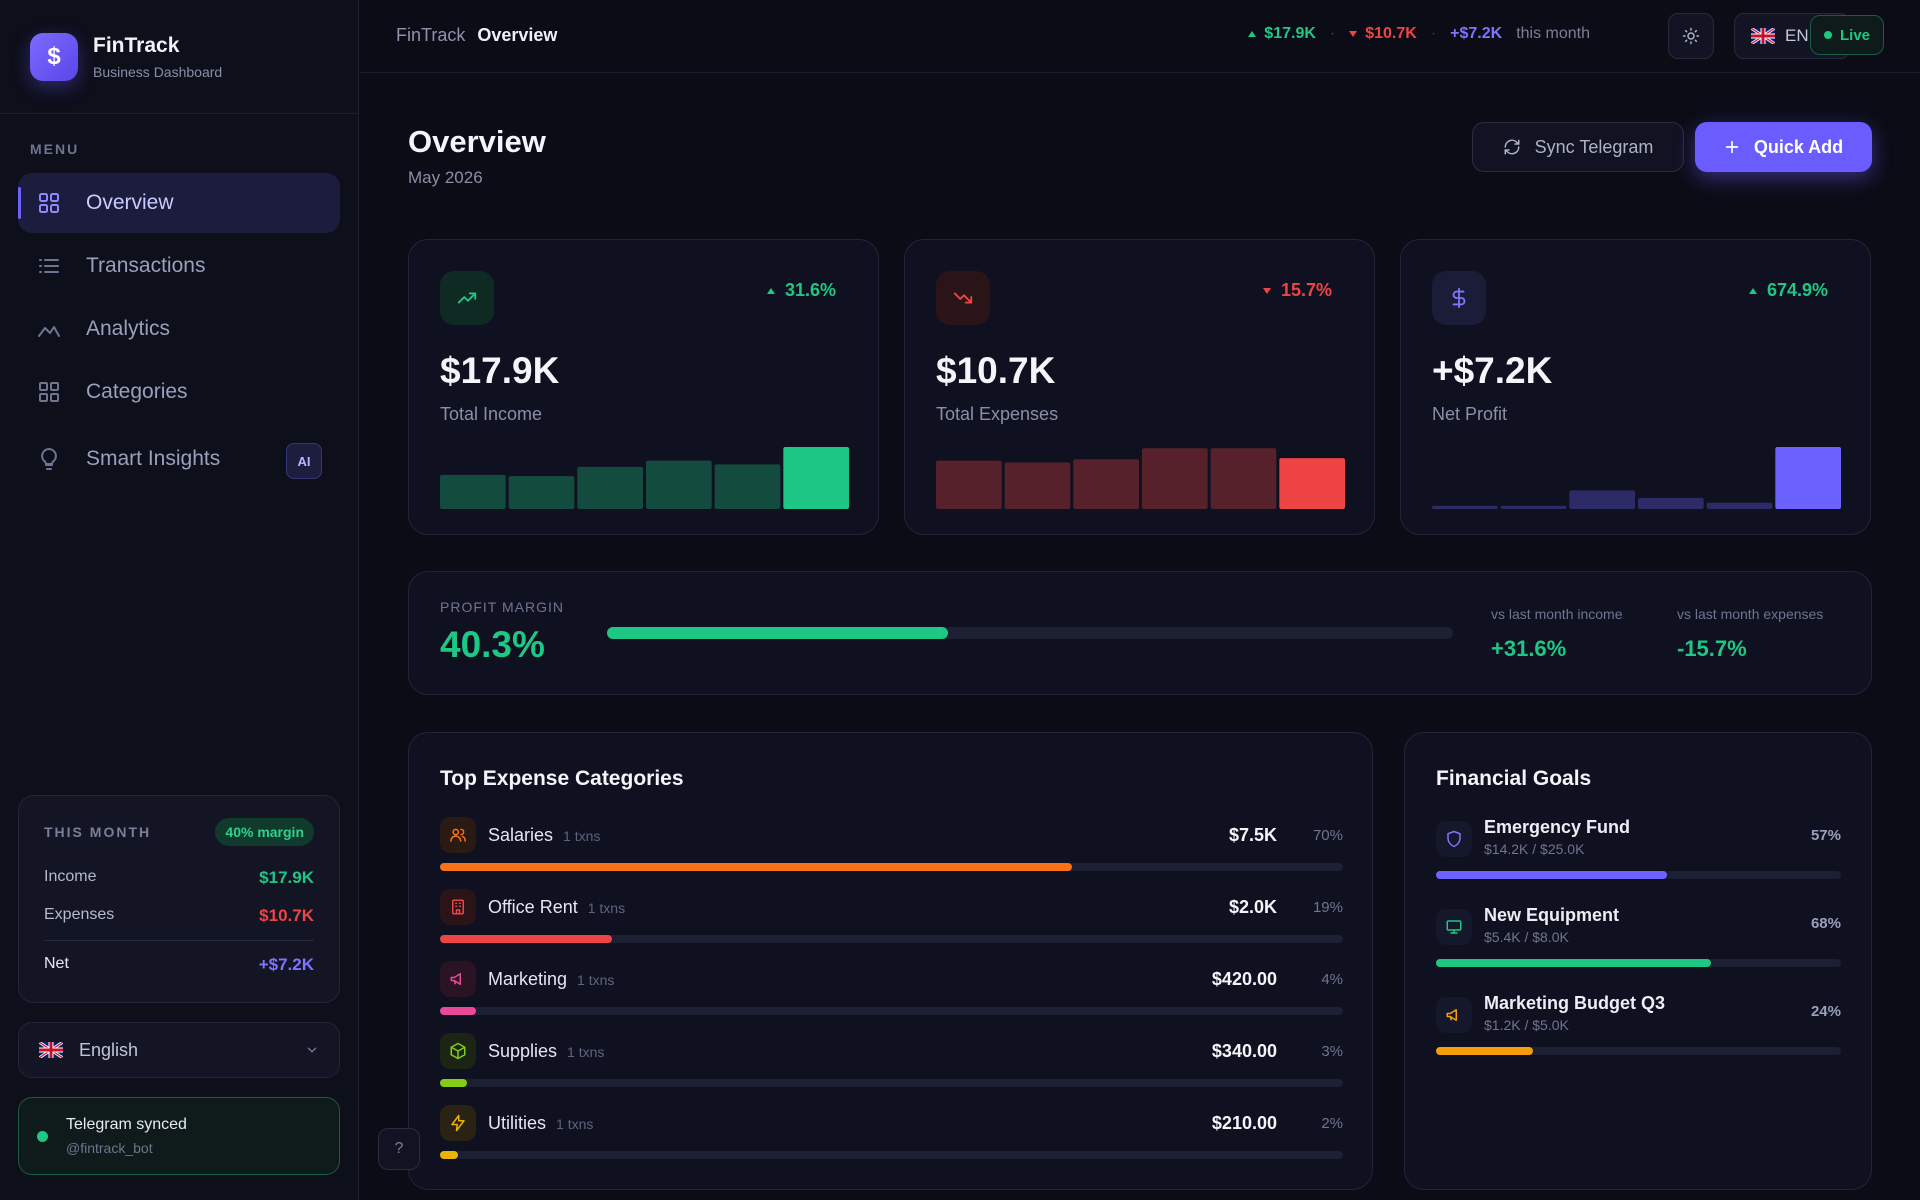 The image size is (1920, 1200). What do you see at coordinates (891, 847) in the screenshot?
I see `expense-row: Salaries 1 txns $7.5K 70%` at bounding box center [891, 847].